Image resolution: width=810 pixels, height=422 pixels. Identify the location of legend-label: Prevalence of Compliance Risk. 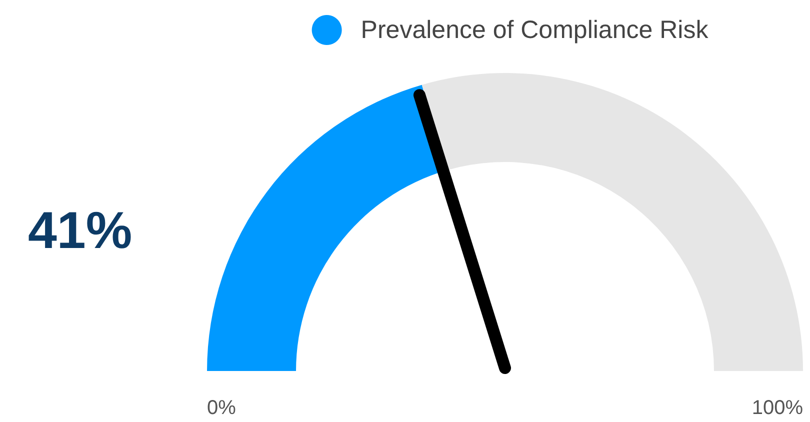
(534, 30).